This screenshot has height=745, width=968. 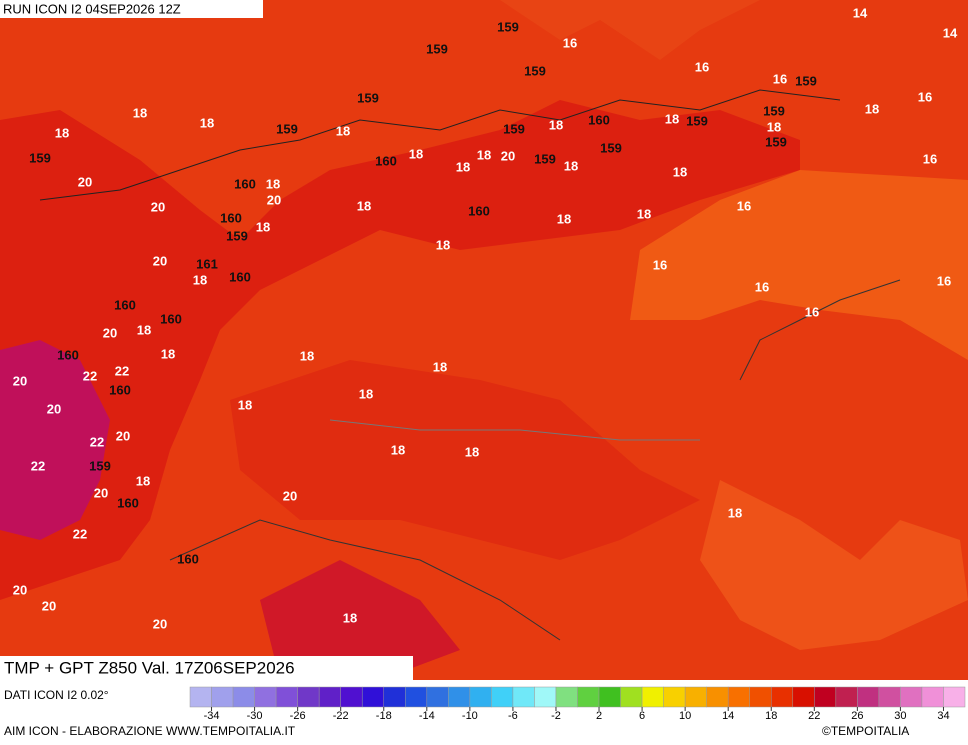 I want to click on scale-tick-label: -2, so click(x=556, y=716).